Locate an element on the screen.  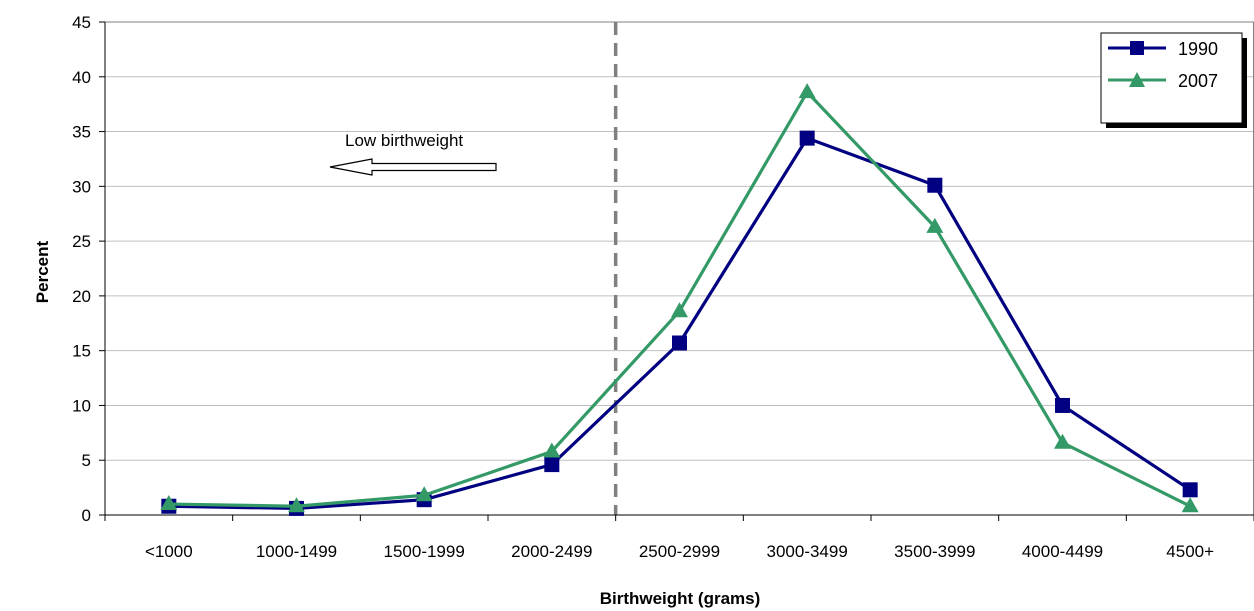
low-birthweight-label: Low birthweight is located at coordinates (404, 140).